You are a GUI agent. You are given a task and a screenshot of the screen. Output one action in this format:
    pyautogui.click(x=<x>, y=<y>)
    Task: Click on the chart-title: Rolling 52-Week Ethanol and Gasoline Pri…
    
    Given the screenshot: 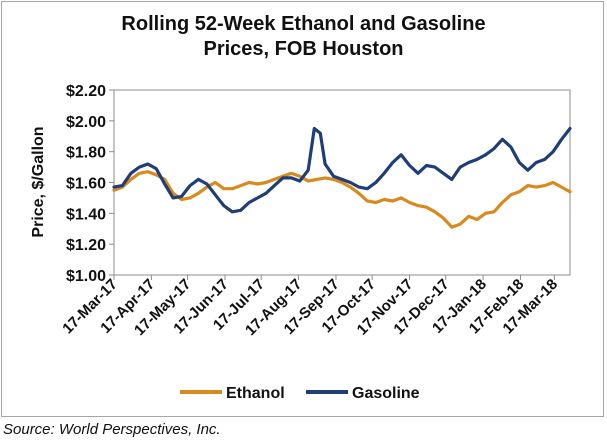 What is the action you would take?
    pyautogui.click(x=303, y=37)
    